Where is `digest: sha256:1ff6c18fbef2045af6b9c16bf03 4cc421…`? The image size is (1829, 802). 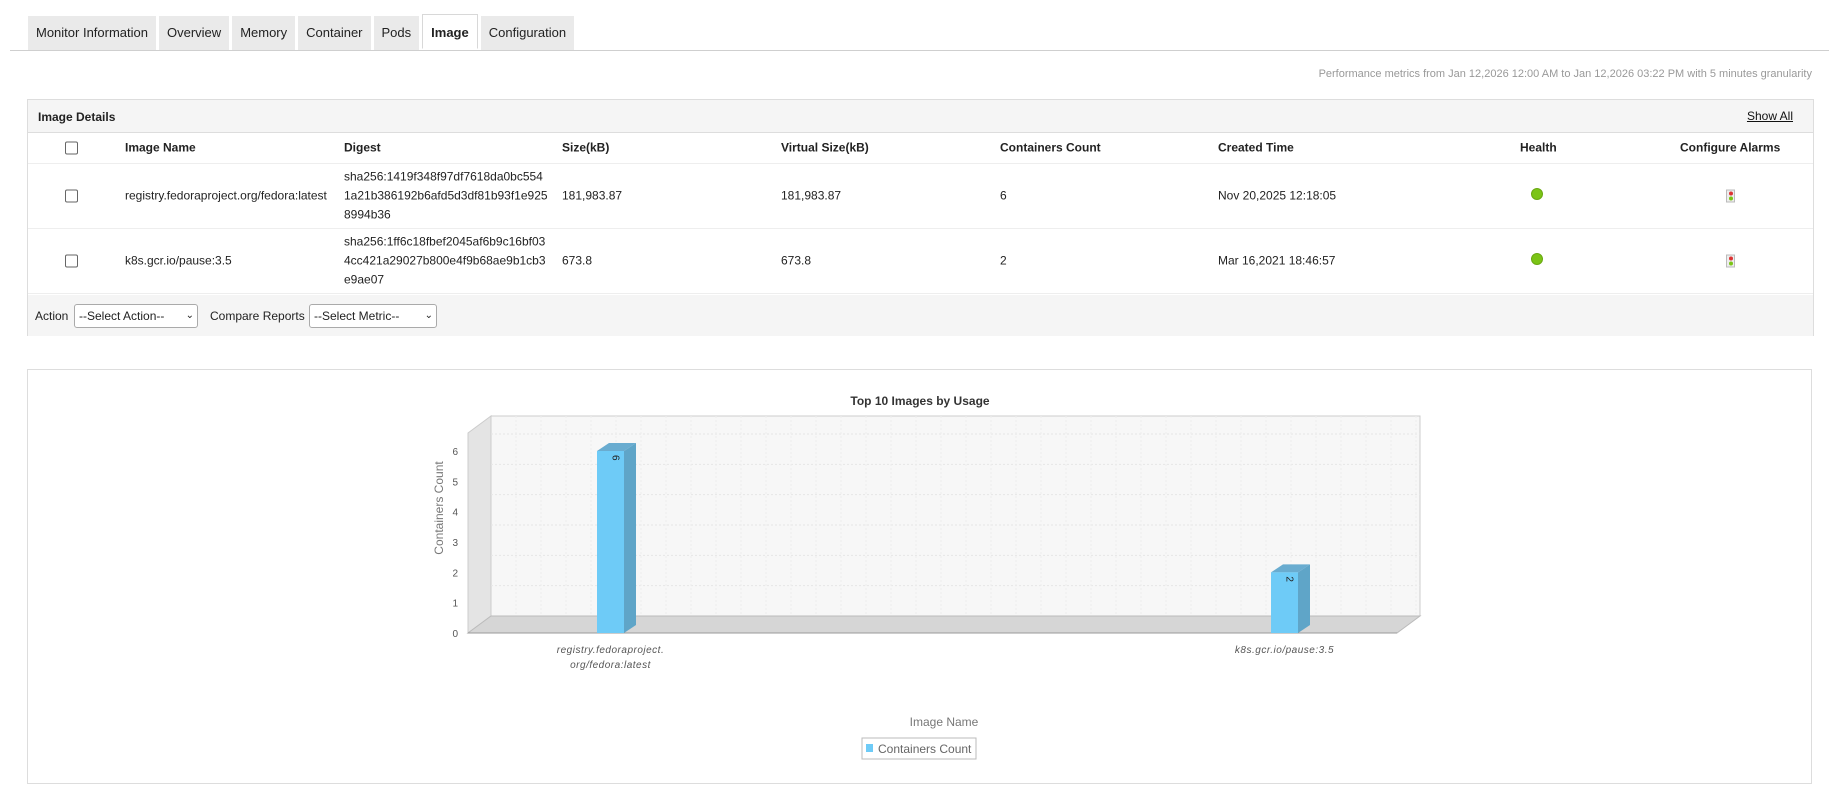
digest: sha256:1ff6c18fbef2045af6b9c16bf03 4cc421… is located at coordinates (445, 261).